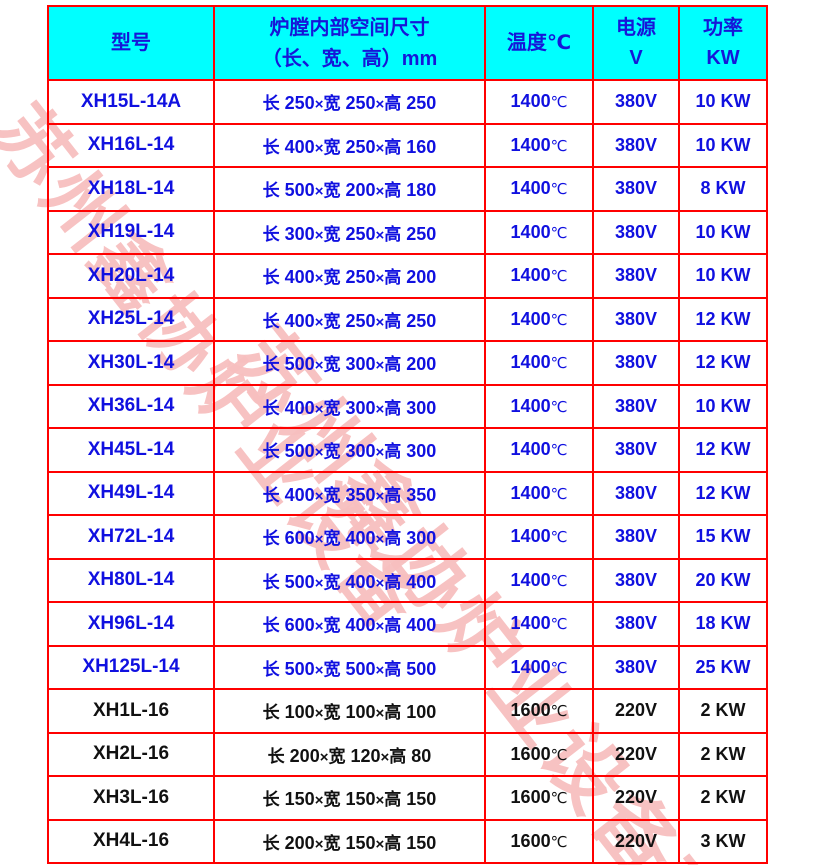 The image size is (816, 865). I want to click on cell-dimensions-value: 长 300×宽 250×高 250, so click(350, 234).